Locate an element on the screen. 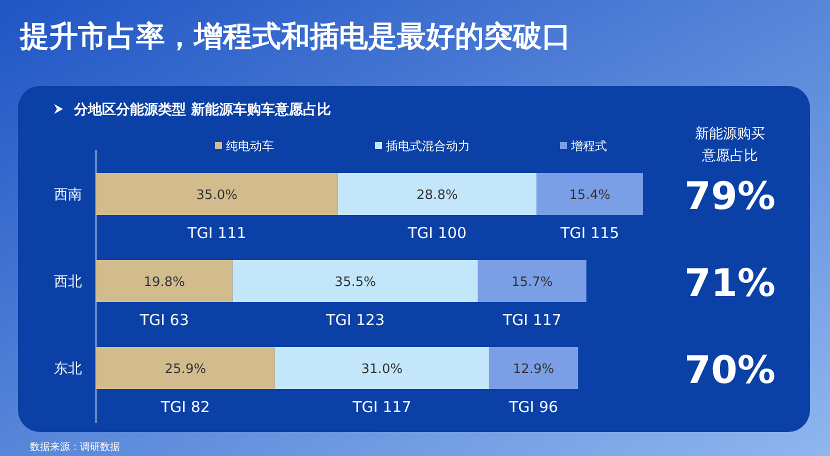 Image resolution: width=830 pixels, height=456 pixels. text: 新能源购买意愿占比 is located at coordinates (730, 145).